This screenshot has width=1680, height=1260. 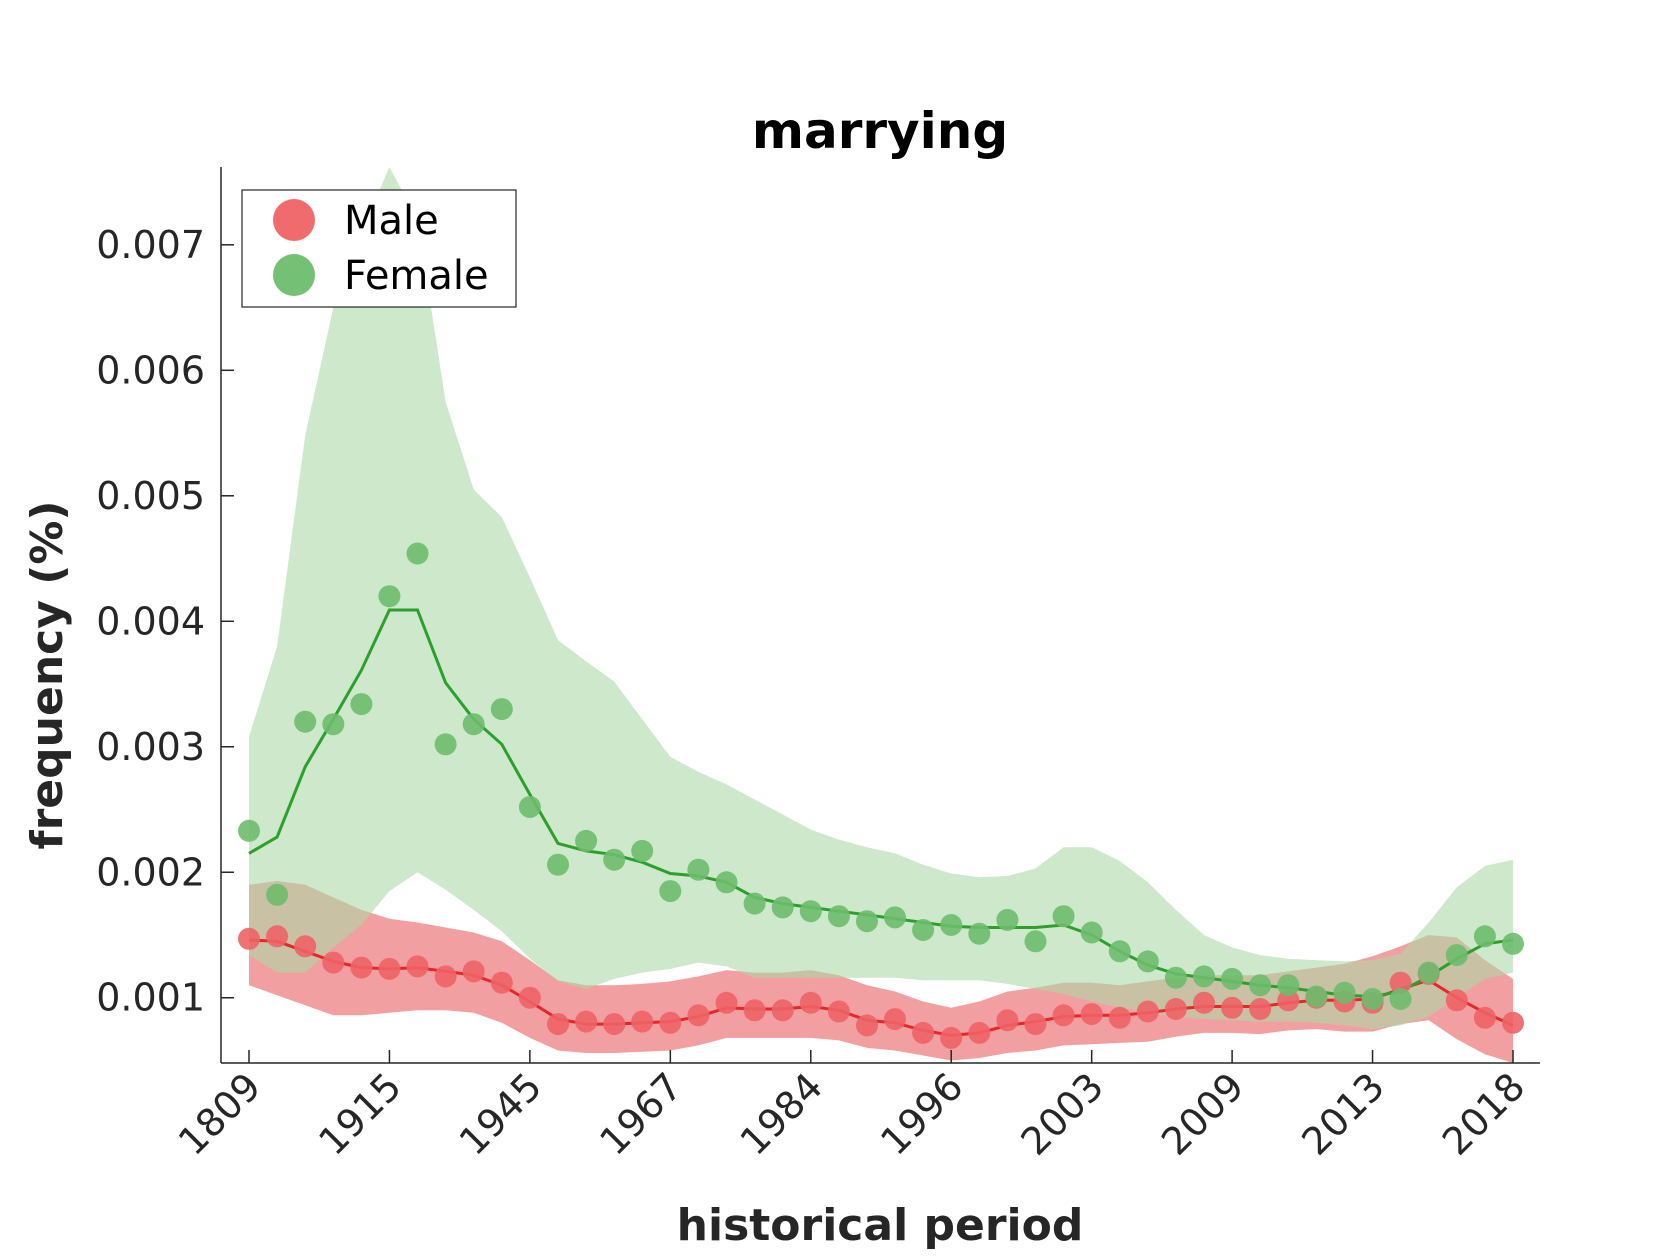 What do you see at coordinates (1203, 1114) in the screenshot?
I see `x-tick-label: 2009` at bounding box center [1203, 1114].